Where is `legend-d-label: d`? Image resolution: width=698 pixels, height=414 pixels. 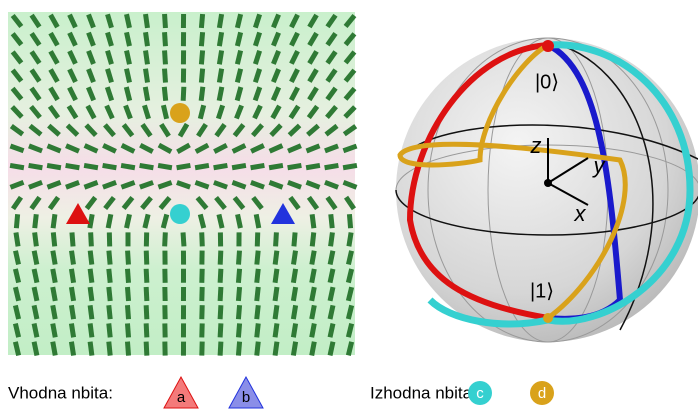
legend-d-label: d is located at coordinates (542, 393).